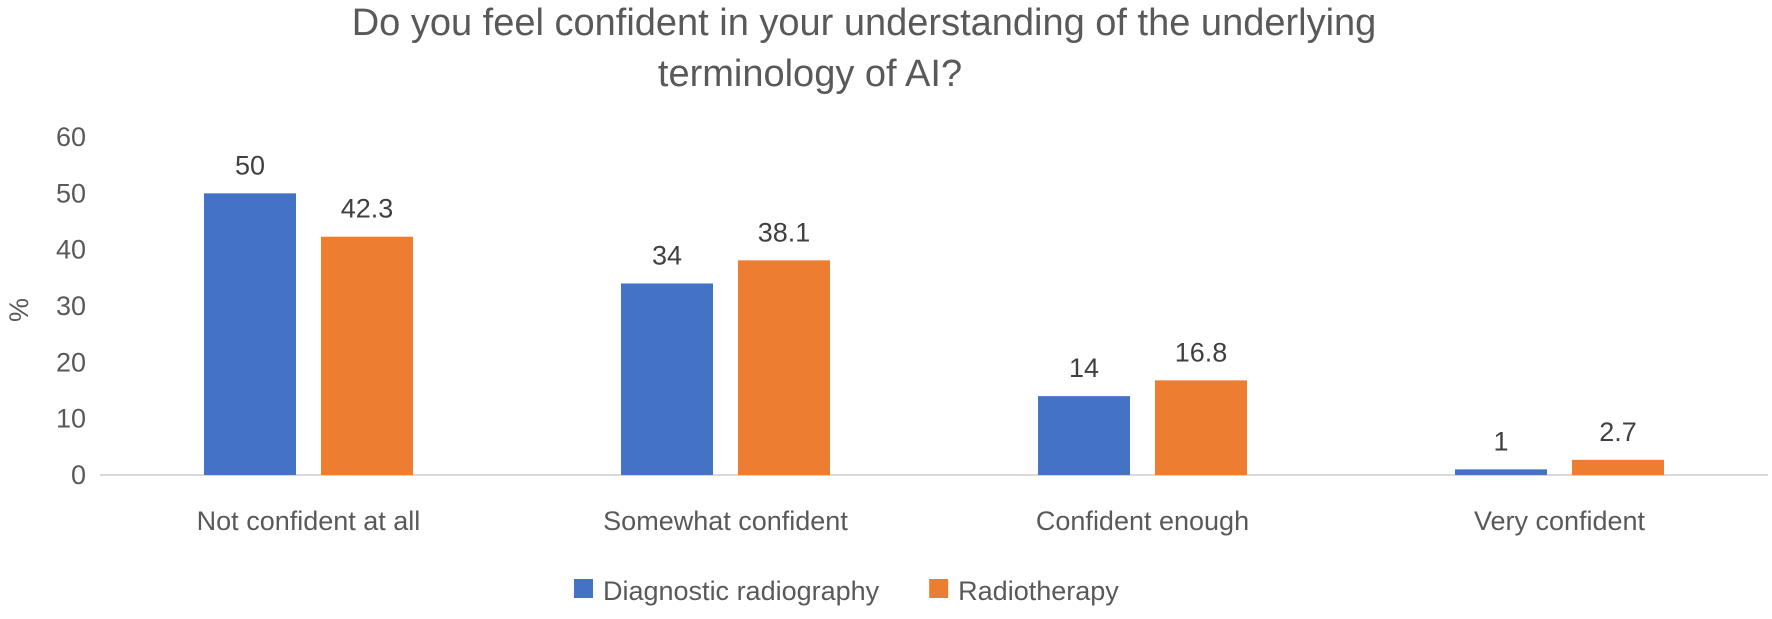  Describe the element at coordinates (1038, 591) in the screenshot. I see `legend-label: Radiotherapy` at that location.